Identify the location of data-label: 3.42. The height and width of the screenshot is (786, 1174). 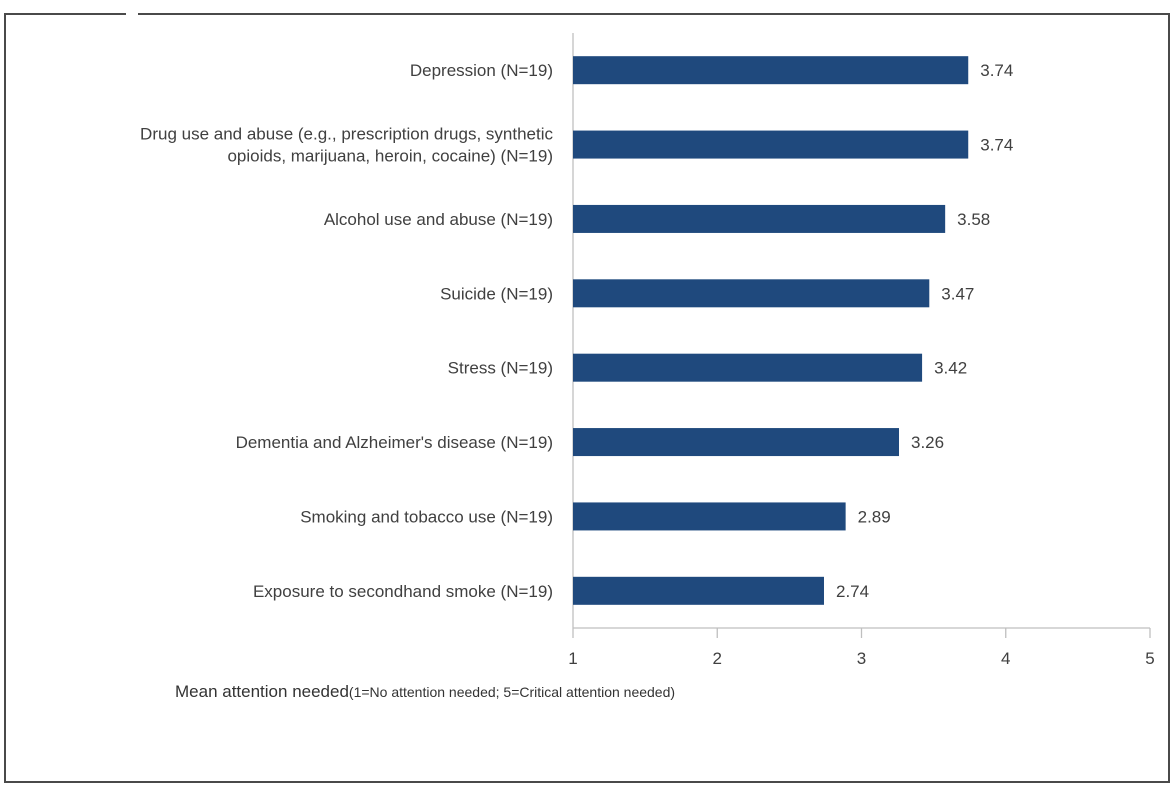
(950, 368).